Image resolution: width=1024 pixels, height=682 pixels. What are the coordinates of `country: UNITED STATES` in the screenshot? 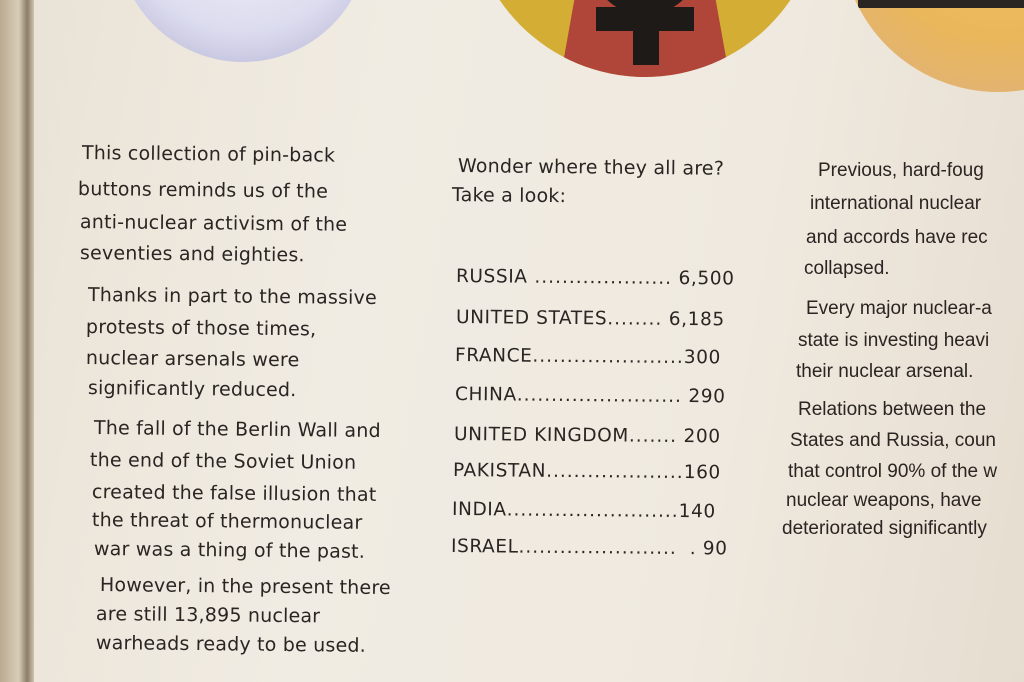 It's located at (531, 318).